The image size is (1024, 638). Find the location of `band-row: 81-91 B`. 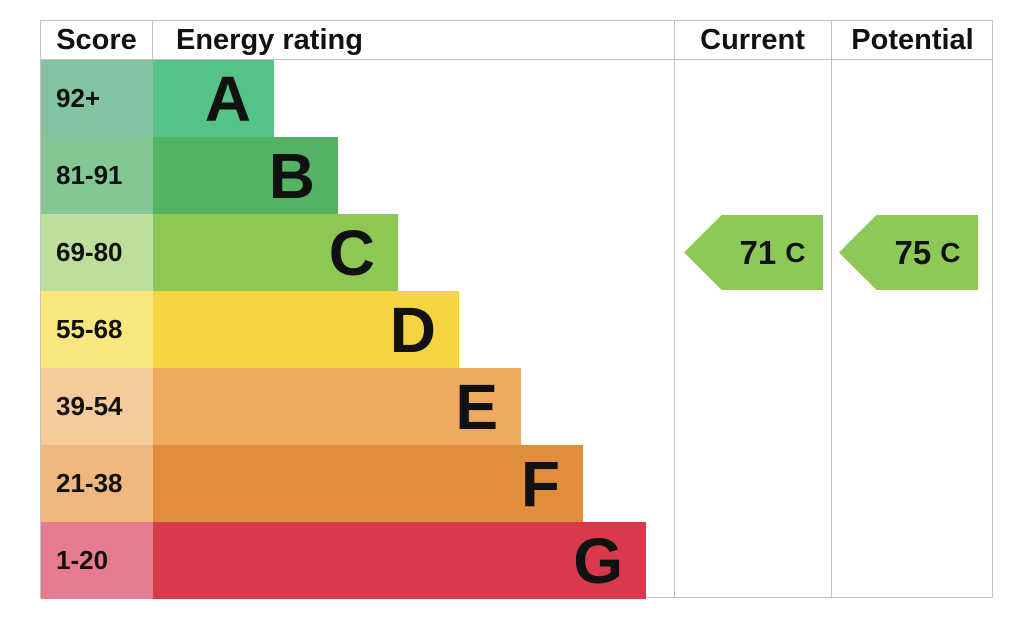

band-row: 81-91 B is located at coordinates (516, 175).